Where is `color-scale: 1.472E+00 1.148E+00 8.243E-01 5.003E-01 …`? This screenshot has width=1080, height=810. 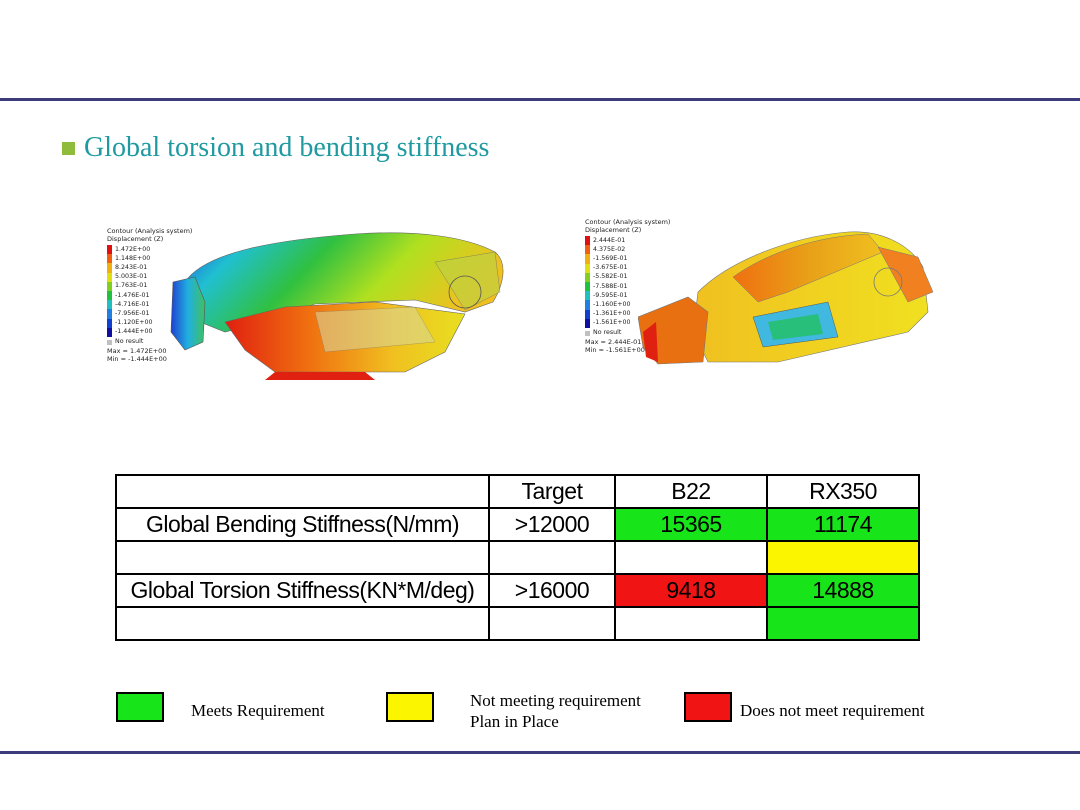 color-scale: 1.472E+00 1.148E+00 8.243E-01 5.003E-01 … is located at coordinates (149, 291).